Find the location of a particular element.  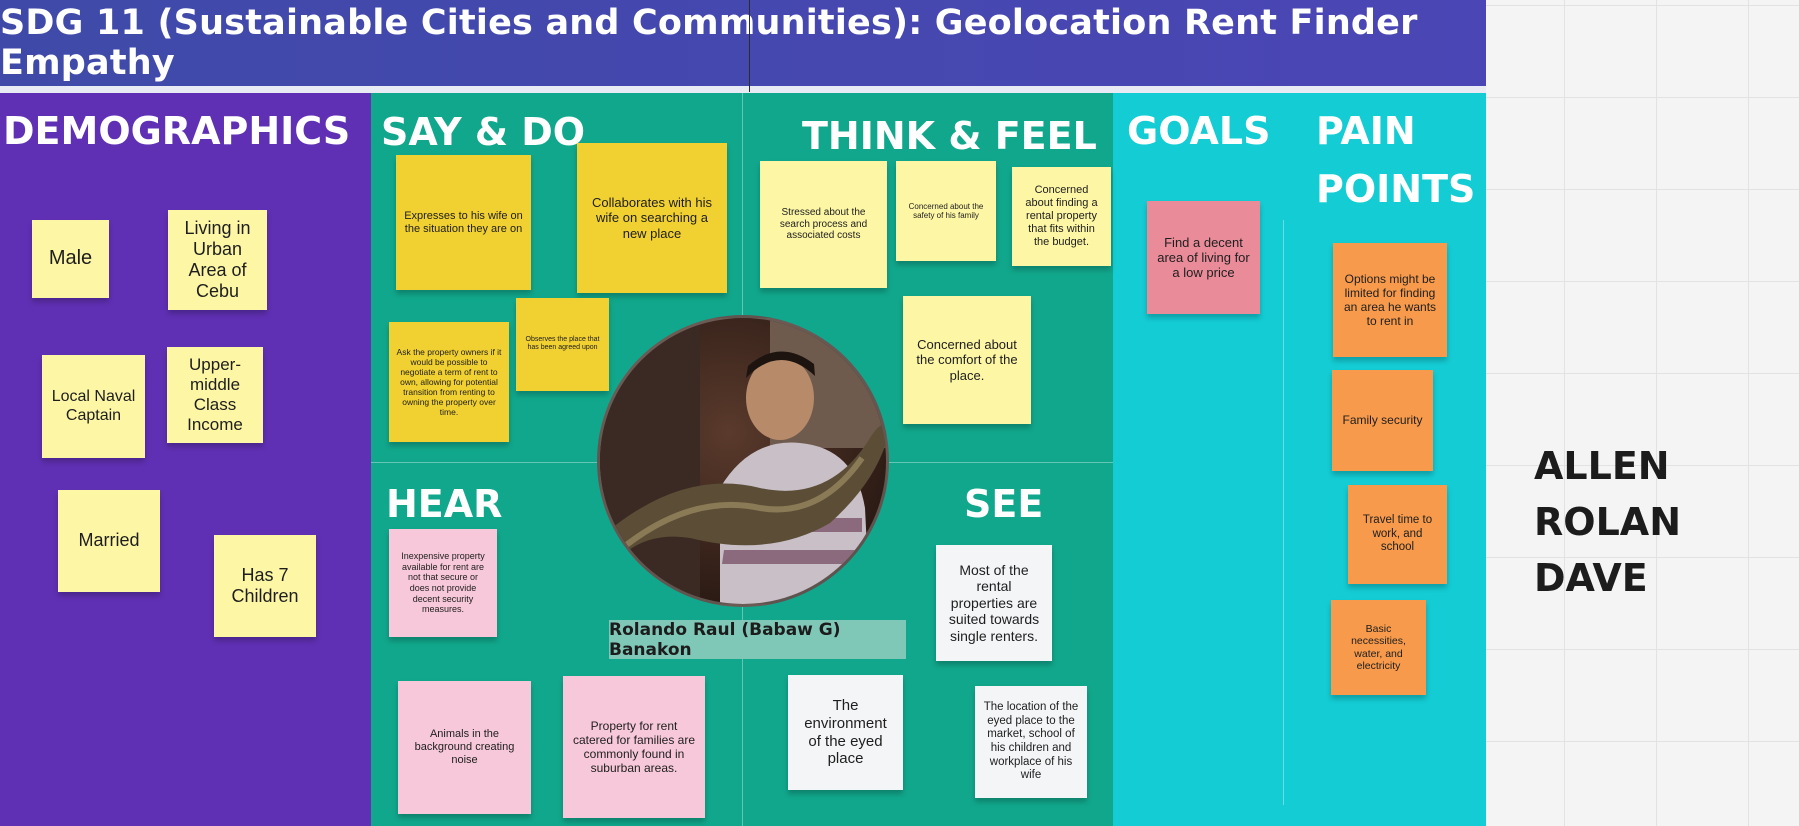

author-line2: ROLAN DAVE is located at coordinates (1607, 550).